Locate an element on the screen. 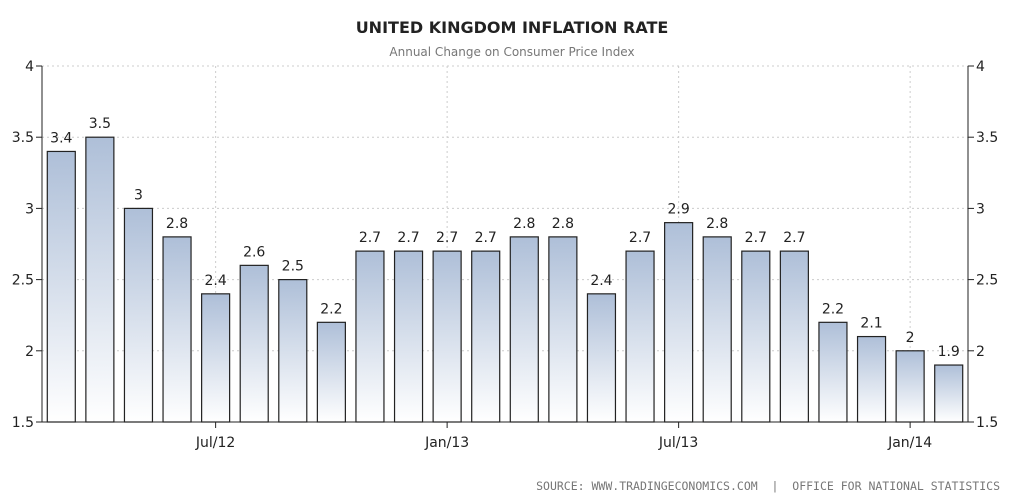  x-tick-label: Jan/14 is located at coordinates (909, 443).